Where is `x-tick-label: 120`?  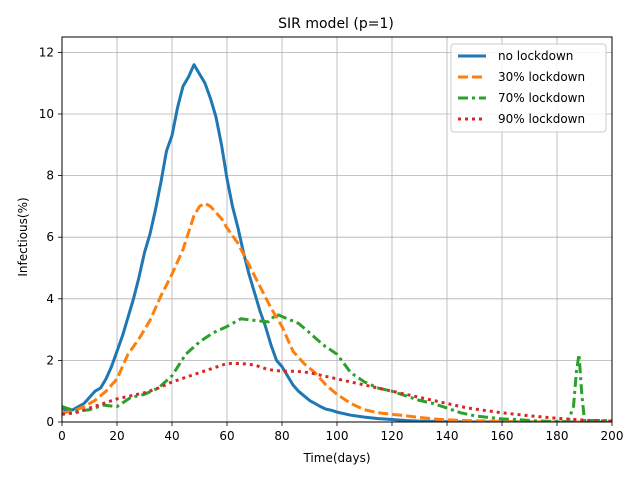
x-tick-label: 120 is located at coordinates (392, 436).